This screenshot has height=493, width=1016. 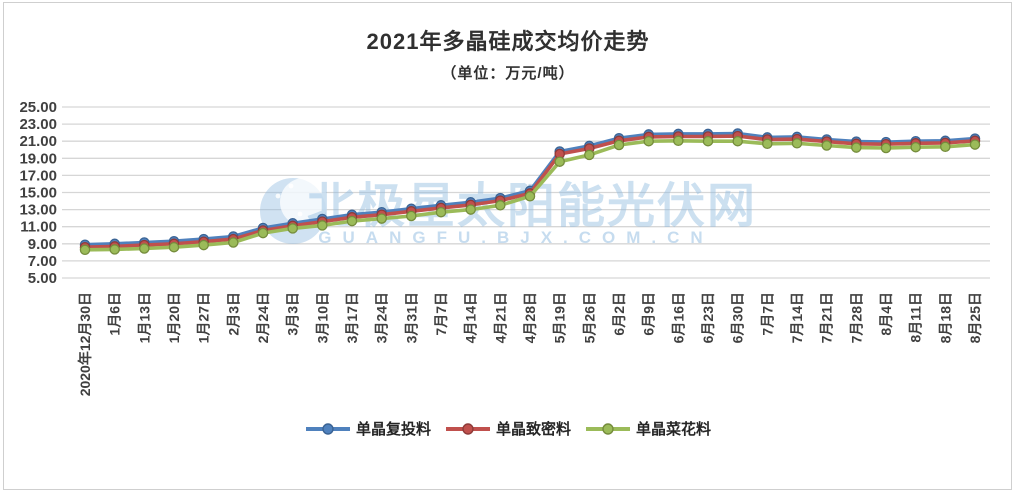 What do you see at coordinates (619, 314) in the screenshot?
I see `x-axis-tick-label: 6月2日` at bounding box center [619, 314].